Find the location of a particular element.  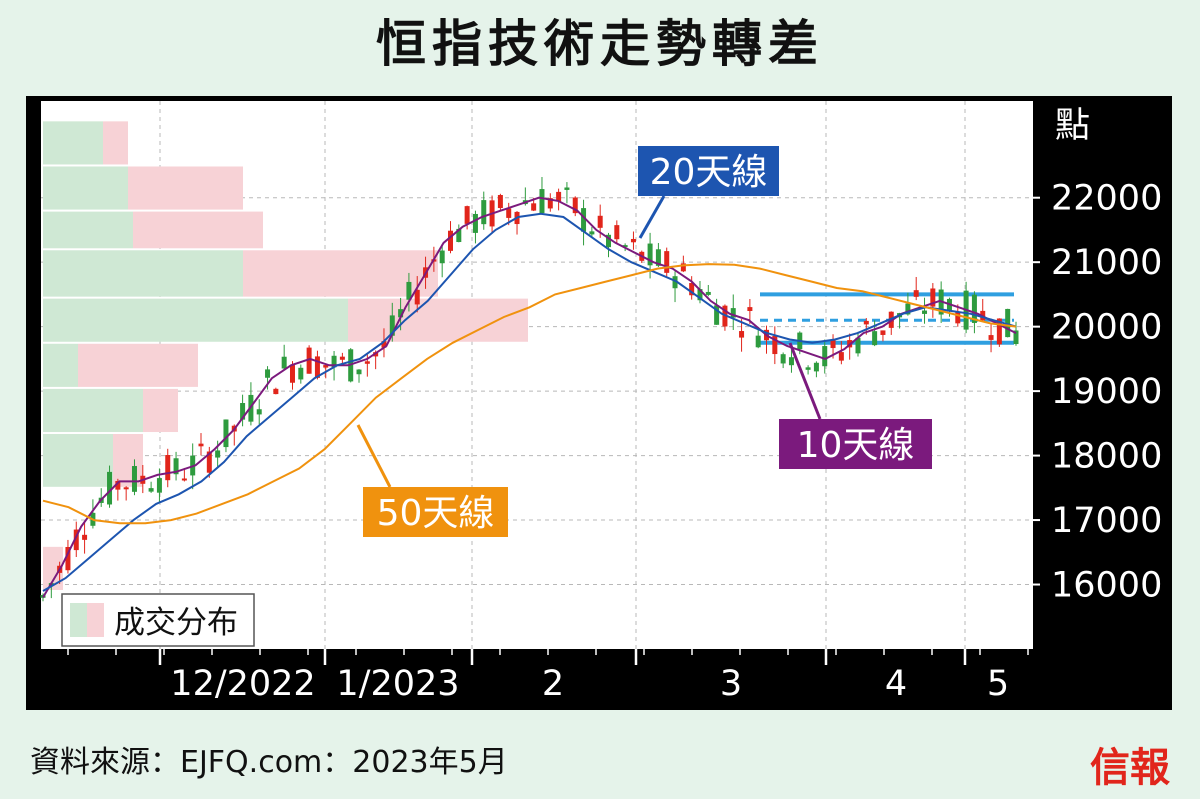

x-tick-label: 2 is located at coordinates (553, 684).